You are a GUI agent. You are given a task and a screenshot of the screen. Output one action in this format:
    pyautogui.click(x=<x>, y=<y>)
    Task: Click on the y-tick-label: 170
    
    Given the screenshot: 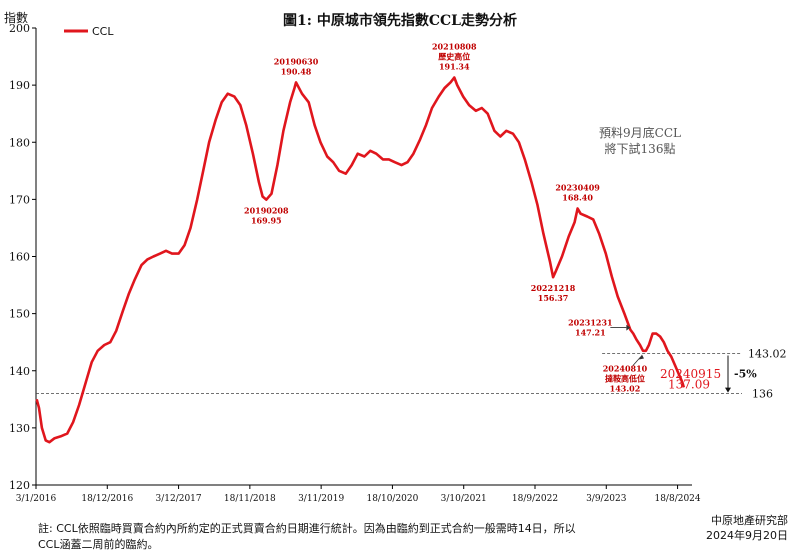 What is the action you would take?
    pyautogui.click(x=19, y=199)
    